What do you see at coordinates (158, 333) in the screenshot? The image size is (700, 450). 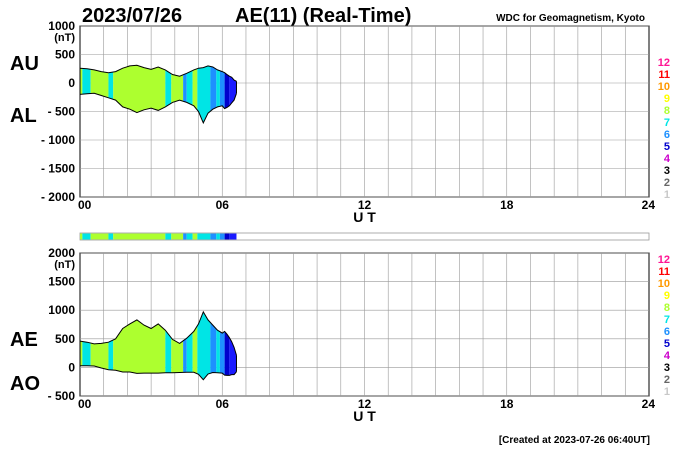 I see `ae-series-line` at bounding box center [158, 333].